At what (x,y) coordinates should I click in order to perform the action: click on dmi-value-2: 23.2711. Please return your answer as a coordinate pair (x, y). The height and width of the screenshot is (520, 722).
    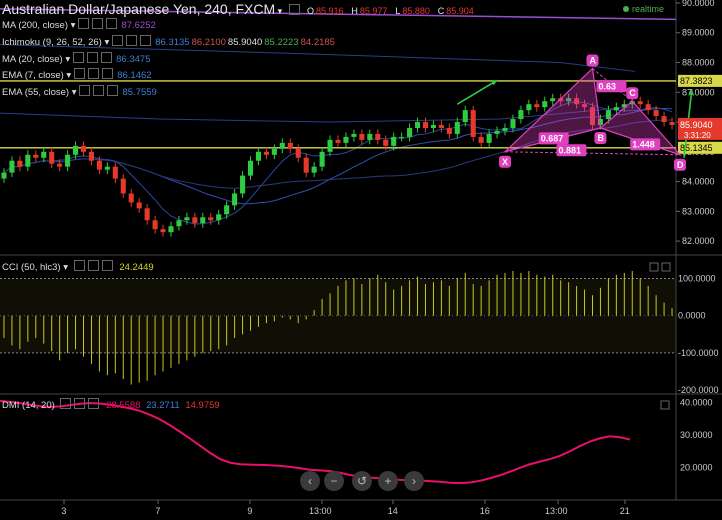
    Looking at the image, I should click on (163, 405).